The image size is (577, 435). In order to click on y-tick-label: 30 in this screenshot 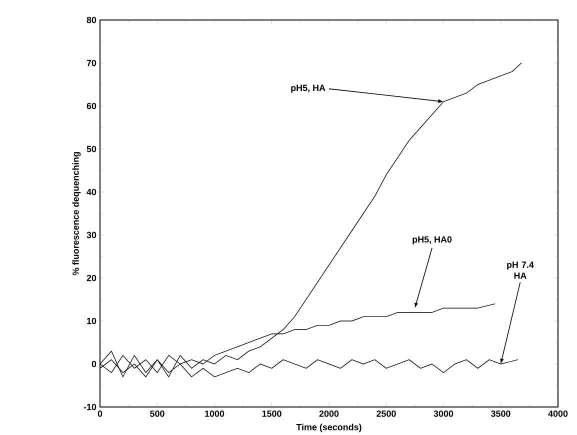, I will do `click(91, 235)`.